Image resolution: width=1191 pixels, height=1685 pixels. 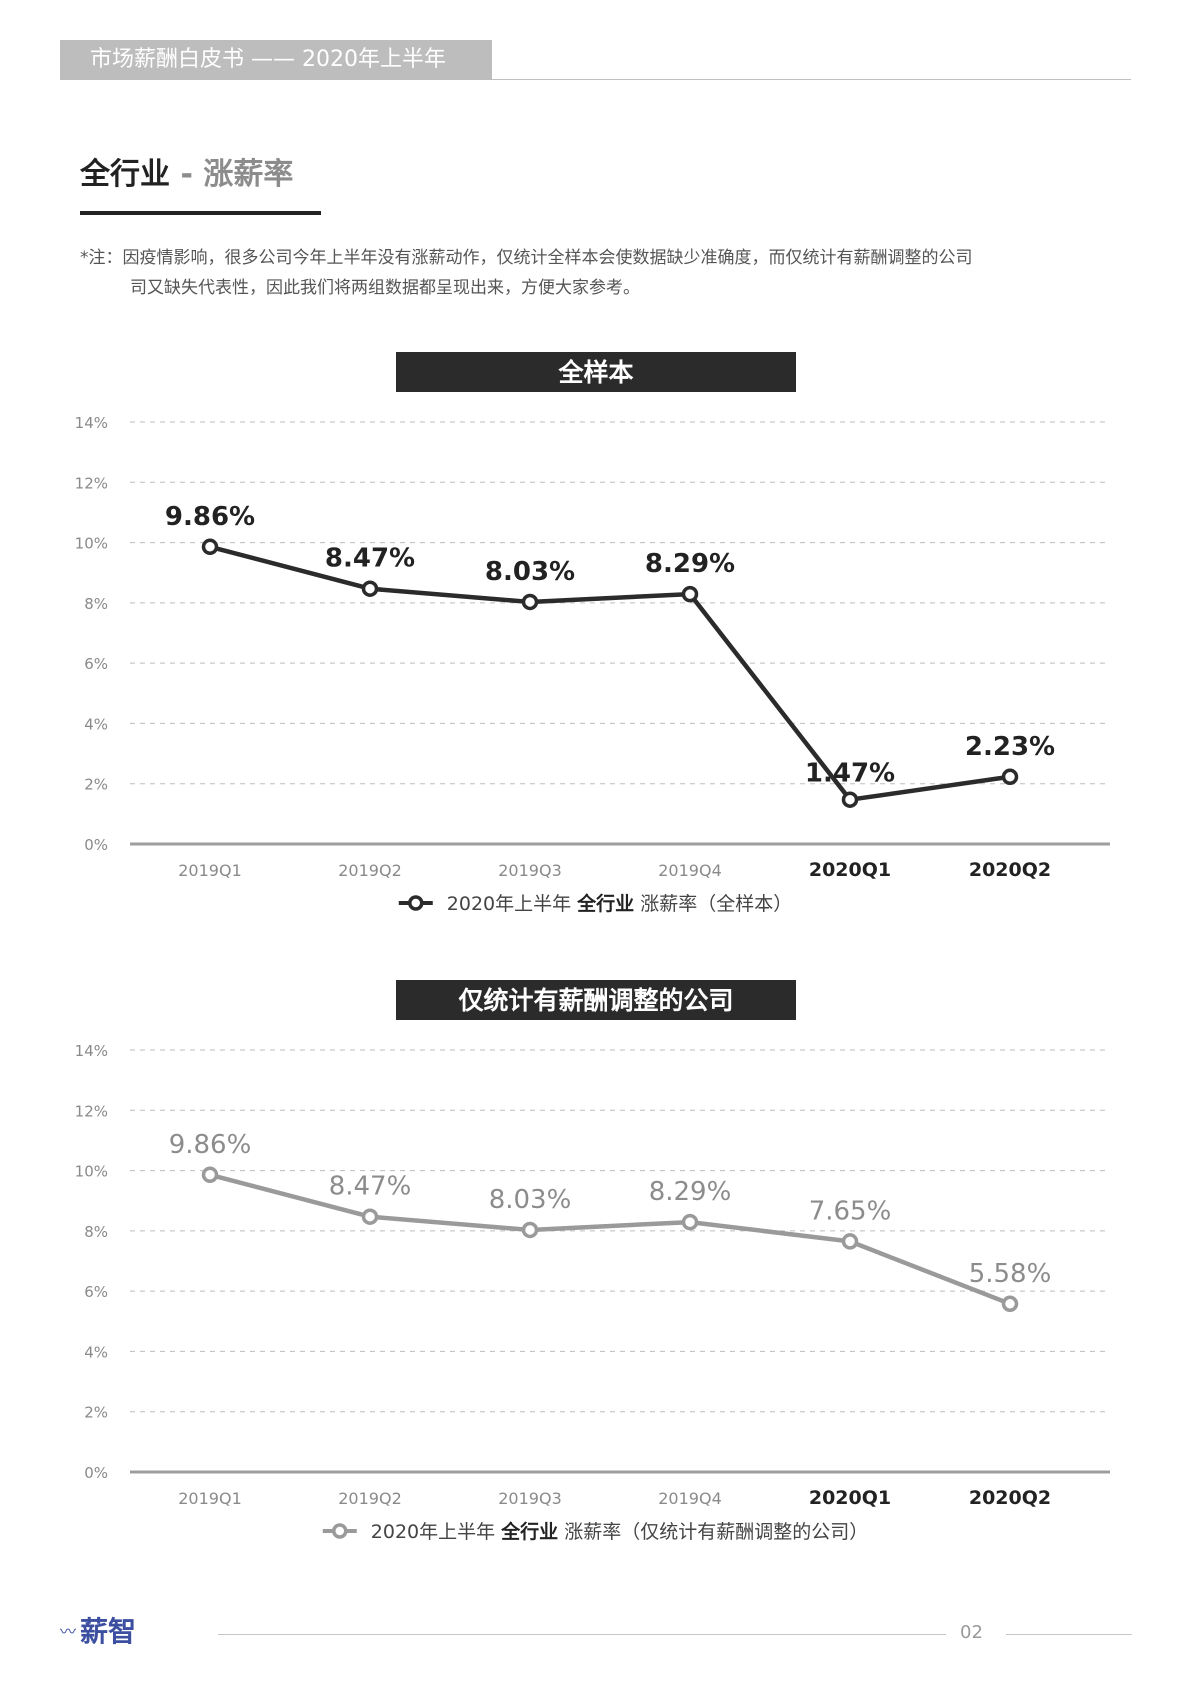 What do you see at coordinates (1010, 747) in the screenshot?
I see `data-label: 2.23%` at bounding box center [1010, 747].